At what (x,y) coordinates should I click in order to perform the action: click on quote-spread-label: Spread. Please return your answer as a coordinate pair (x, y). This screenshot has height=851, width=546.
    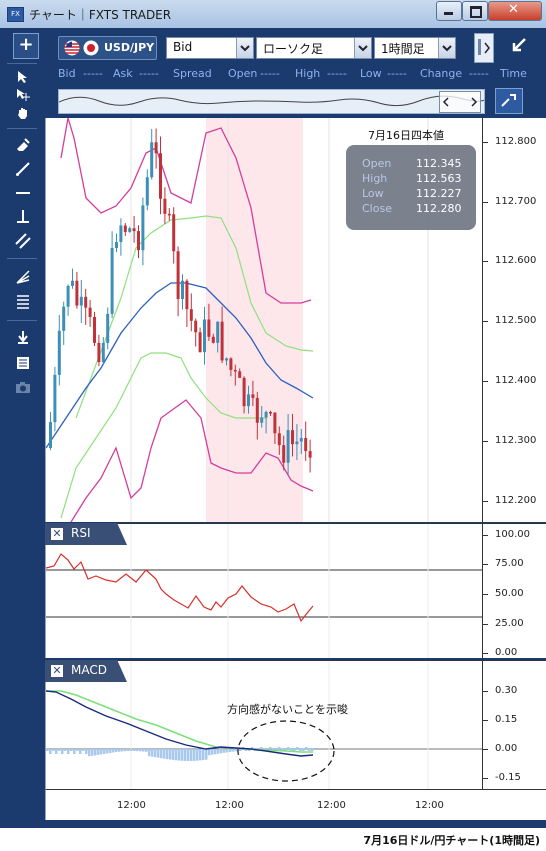
    Looking at the image, I should click on (192, 73).